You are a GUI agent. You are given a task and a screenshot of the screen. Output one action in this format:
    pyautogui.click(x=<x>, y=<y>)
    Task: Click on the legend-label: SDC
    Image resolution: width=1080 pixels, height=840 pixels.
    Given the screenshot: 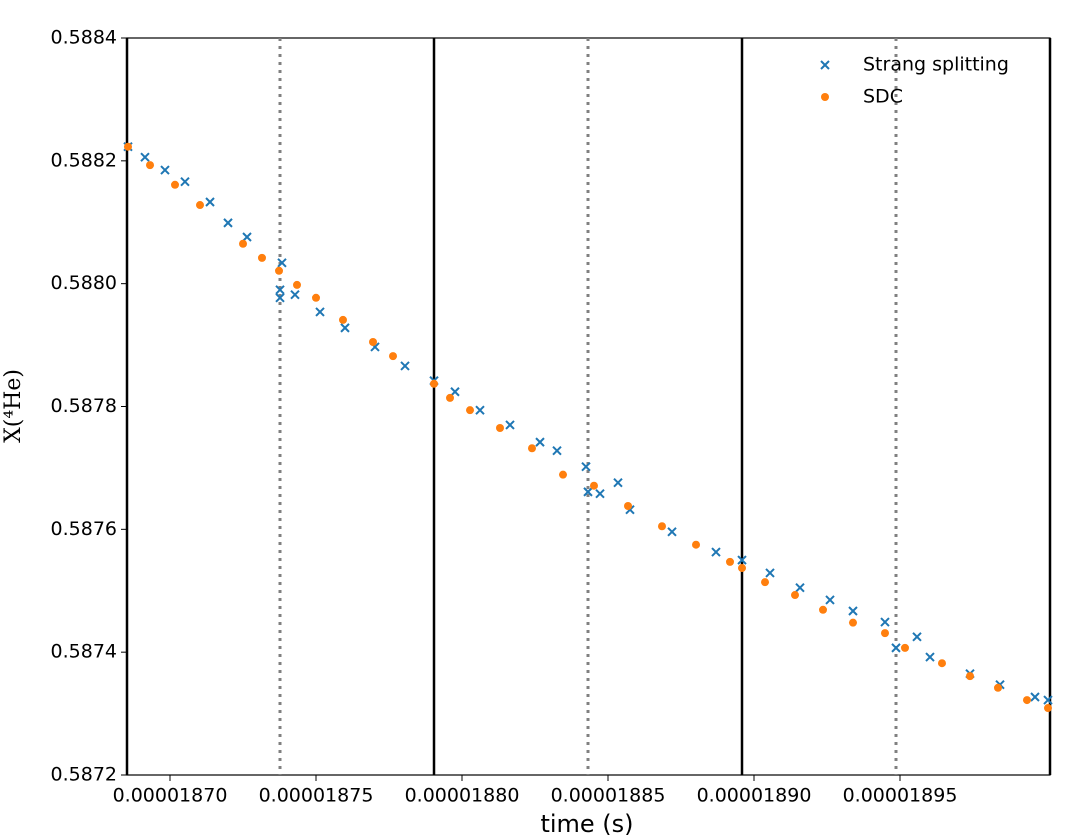 What is the action you would take?
    pyautogui.click(x=883, y=97)
    